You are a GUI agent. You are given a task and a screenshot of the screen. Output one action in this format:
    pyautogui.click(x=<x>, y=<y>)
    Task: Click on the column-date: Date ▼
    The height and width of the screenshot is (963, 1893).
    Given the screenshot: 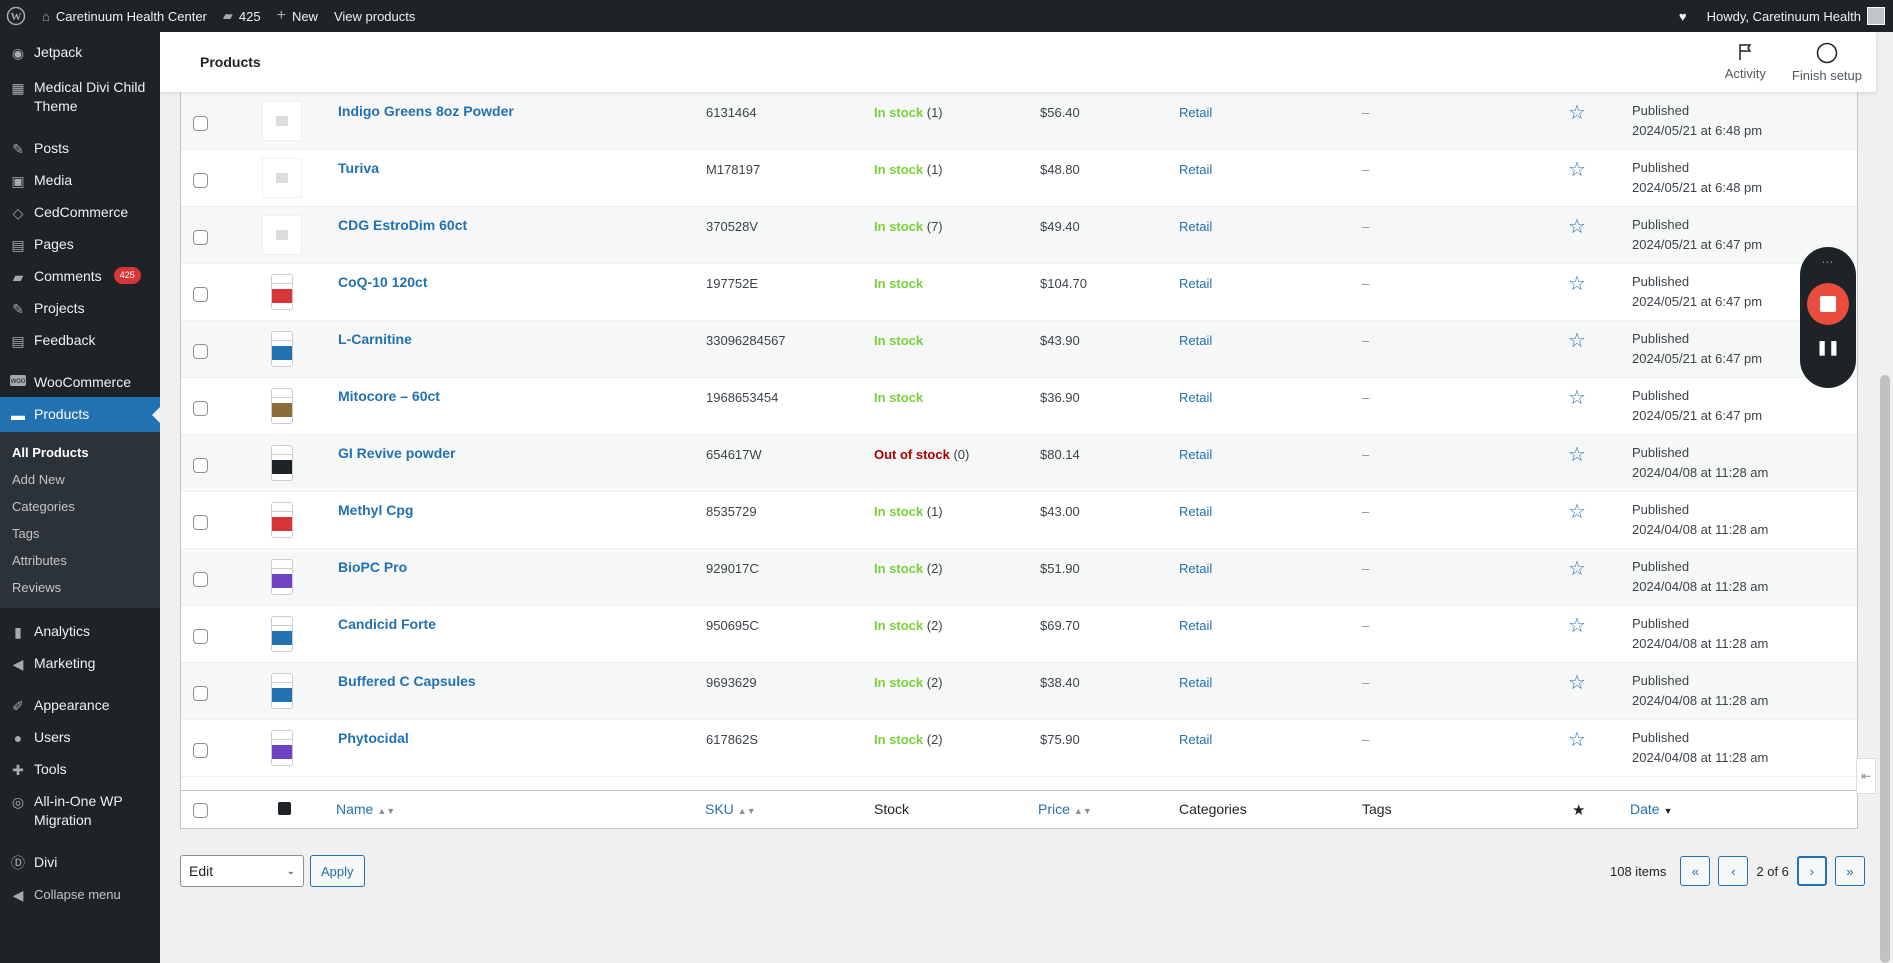 What is the action you would take?
    pyautogui.click(x=1651, y=809)
    